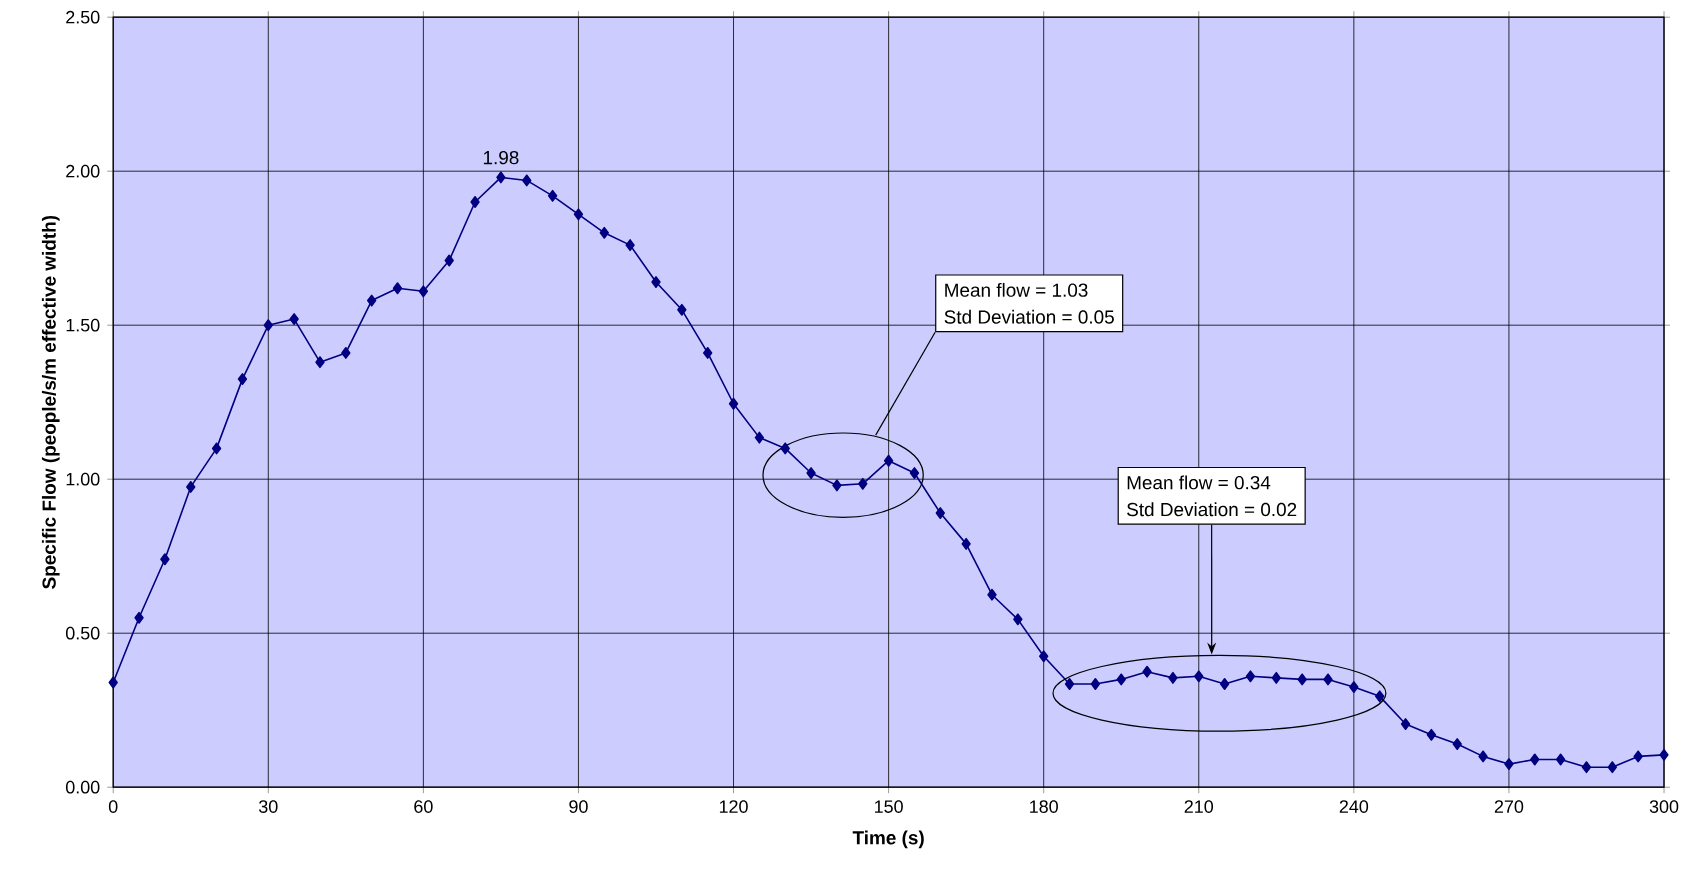  I want to click on x-tick-label: 210, so click(1199, 806).